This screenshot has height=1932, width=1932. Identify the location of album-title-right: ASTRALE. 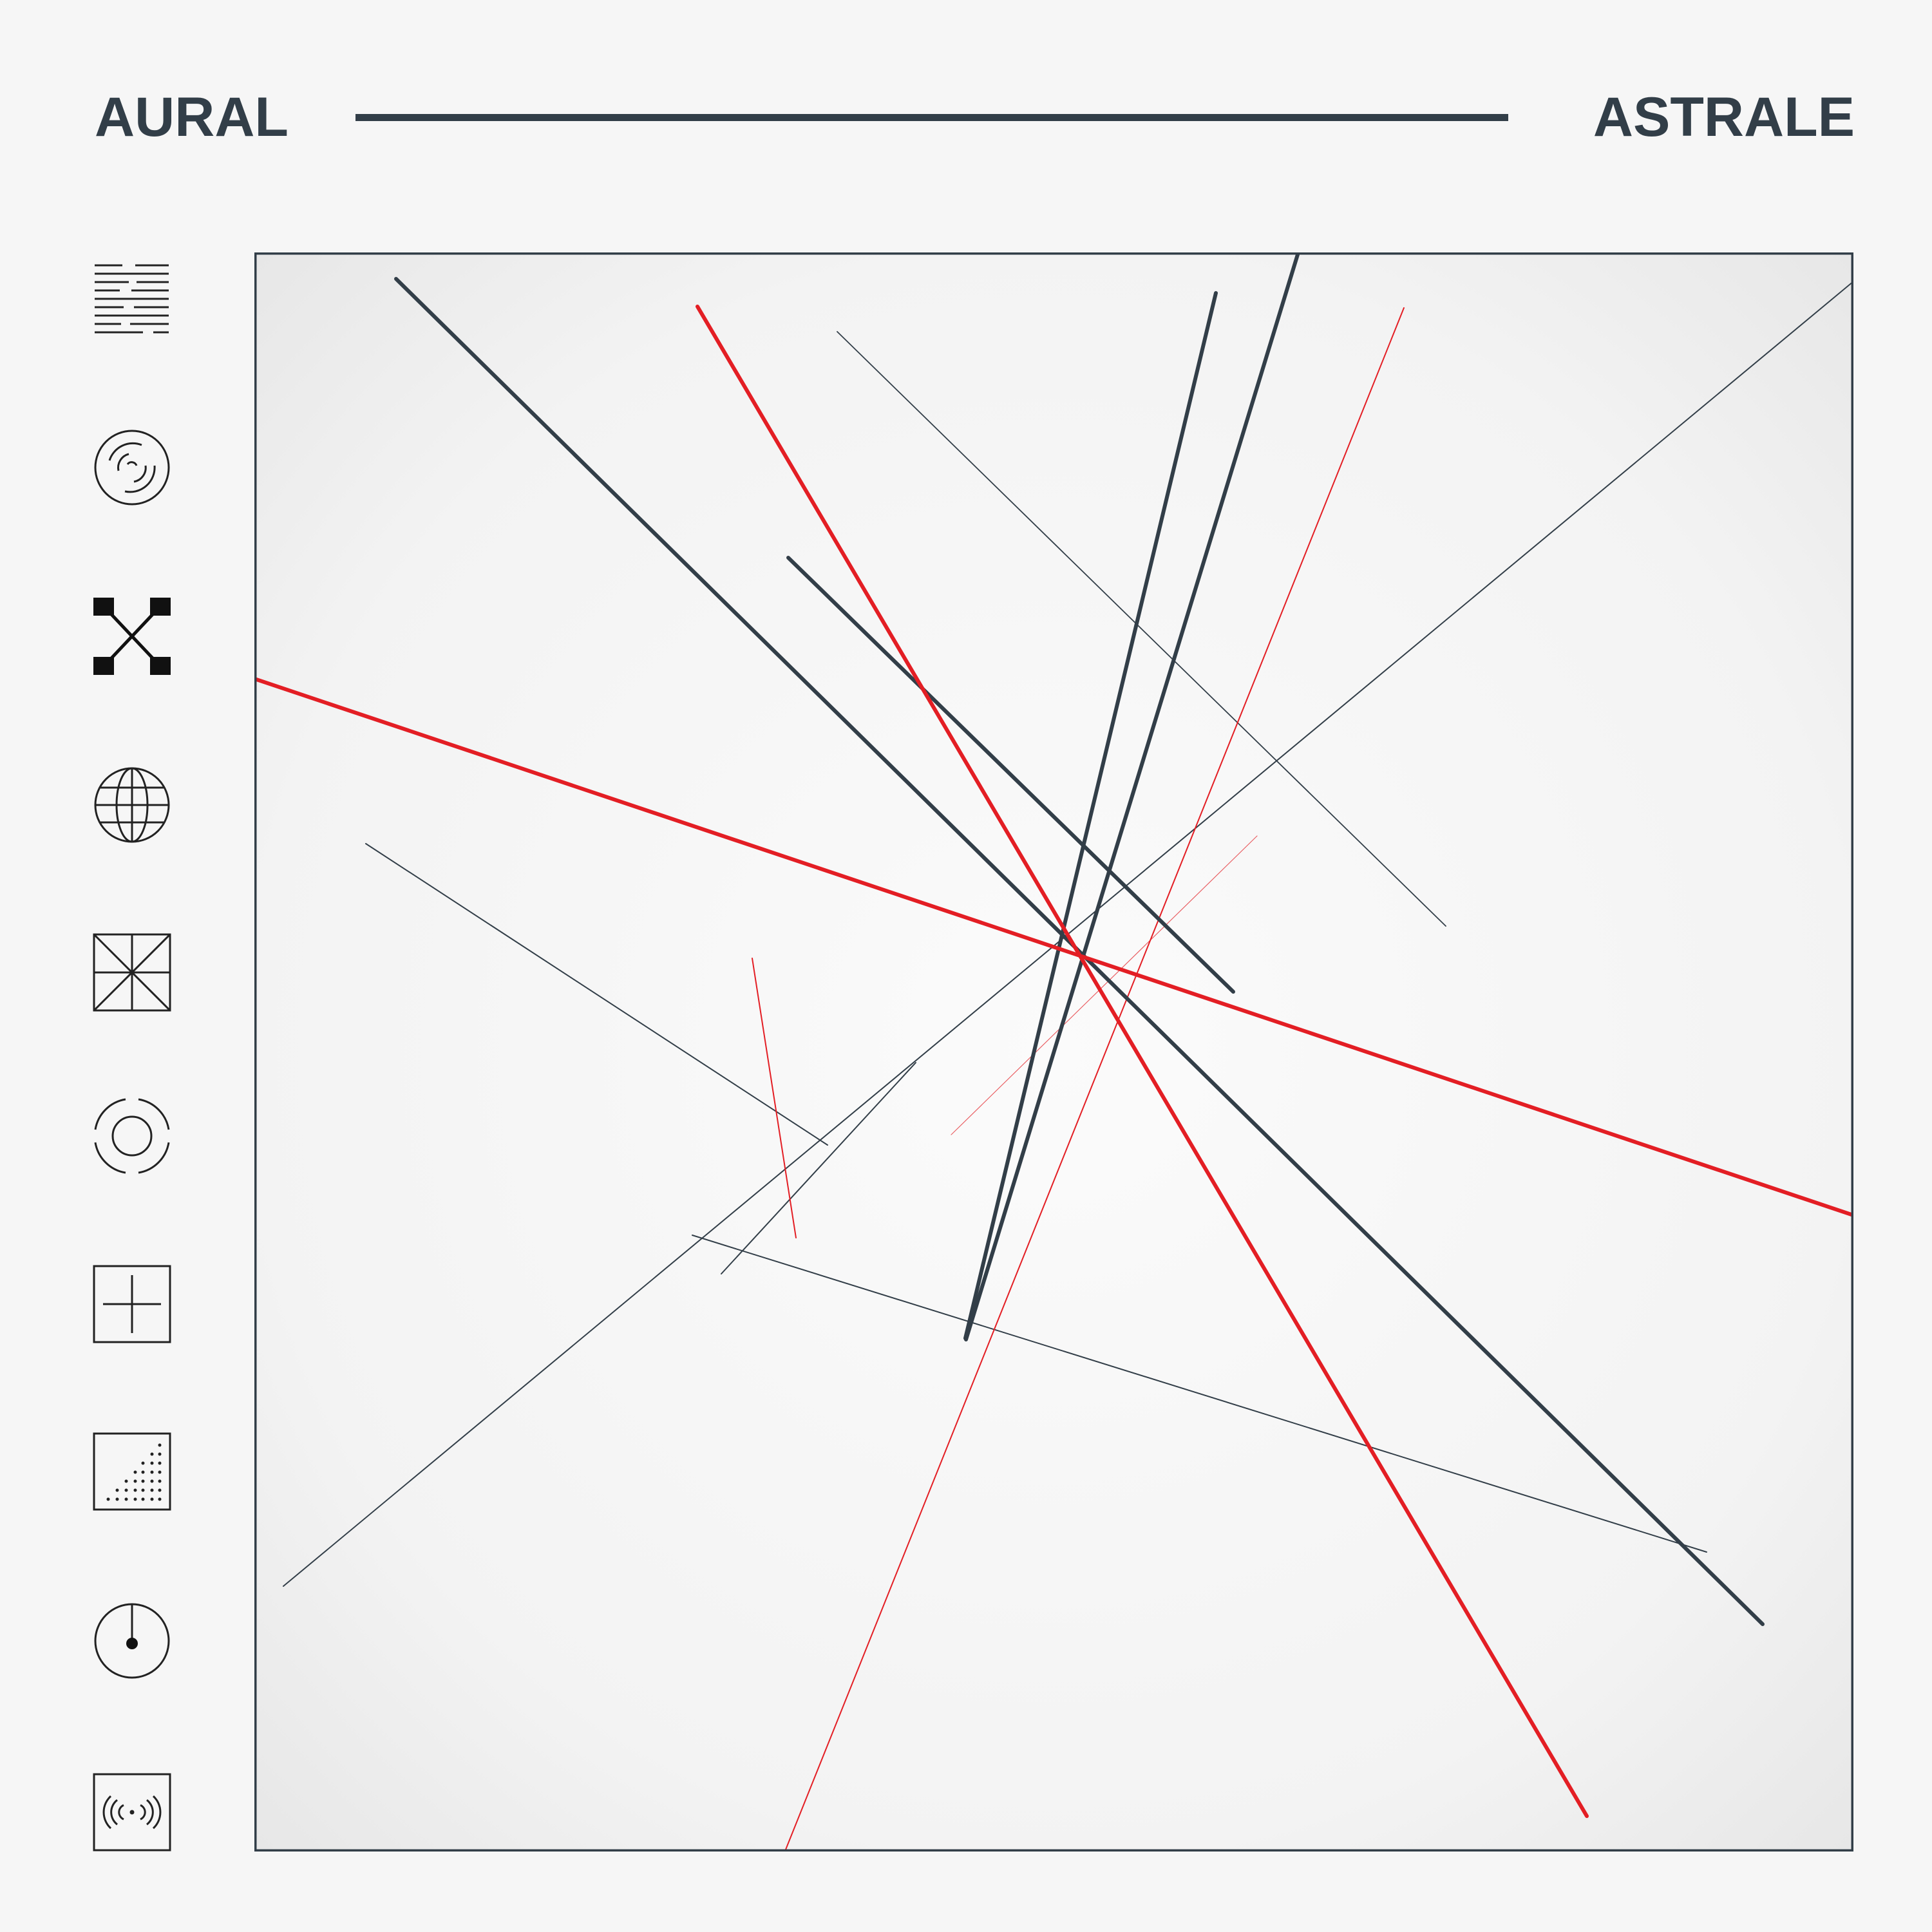
(1724, 117).